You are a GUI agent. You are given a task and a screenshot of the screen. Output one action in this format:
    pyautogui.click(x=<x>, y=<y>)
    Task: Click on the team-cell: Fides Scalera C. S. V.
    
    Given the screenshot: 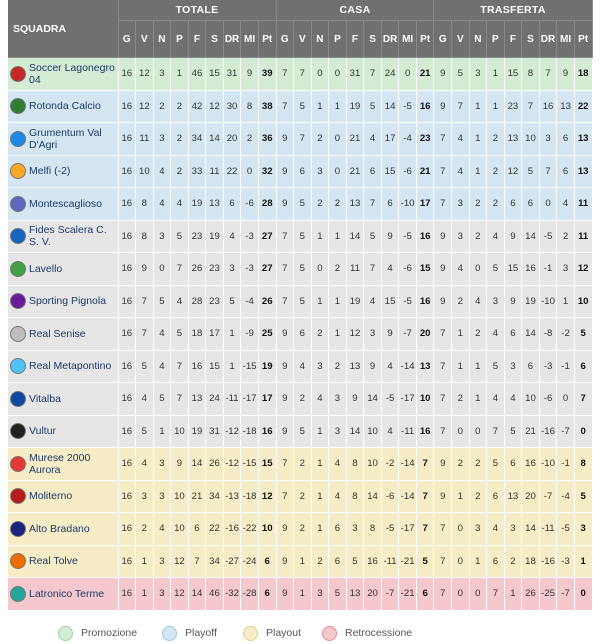 What is the action you would take?
    pyautogui.click(x=63, y=236)
    